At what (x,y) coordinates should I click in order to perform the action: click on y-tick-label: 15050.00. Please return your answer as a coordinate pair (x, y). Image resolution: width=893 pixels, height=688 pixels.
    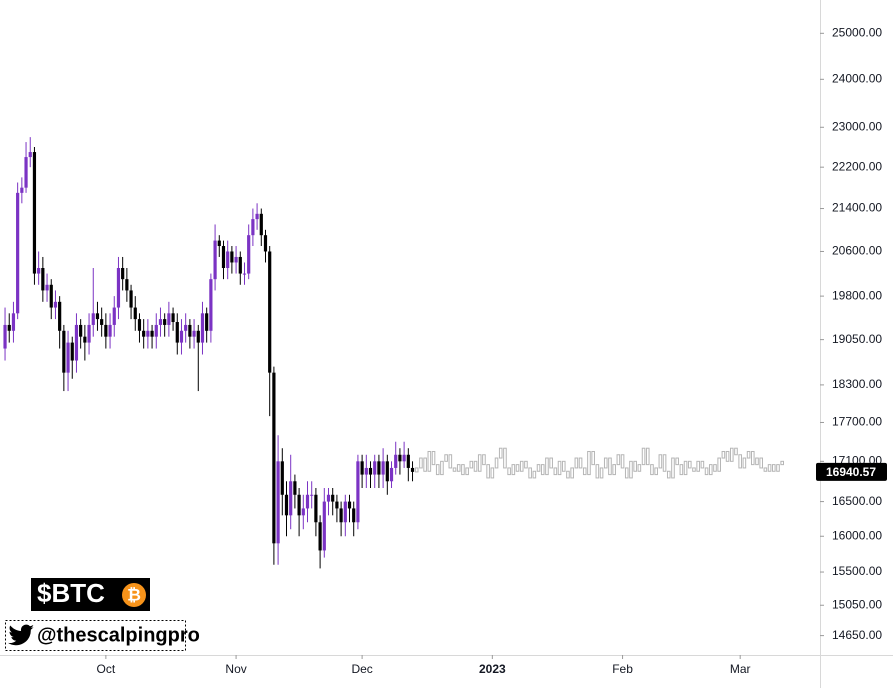
    Looking at the image, I should click on (857, 604).